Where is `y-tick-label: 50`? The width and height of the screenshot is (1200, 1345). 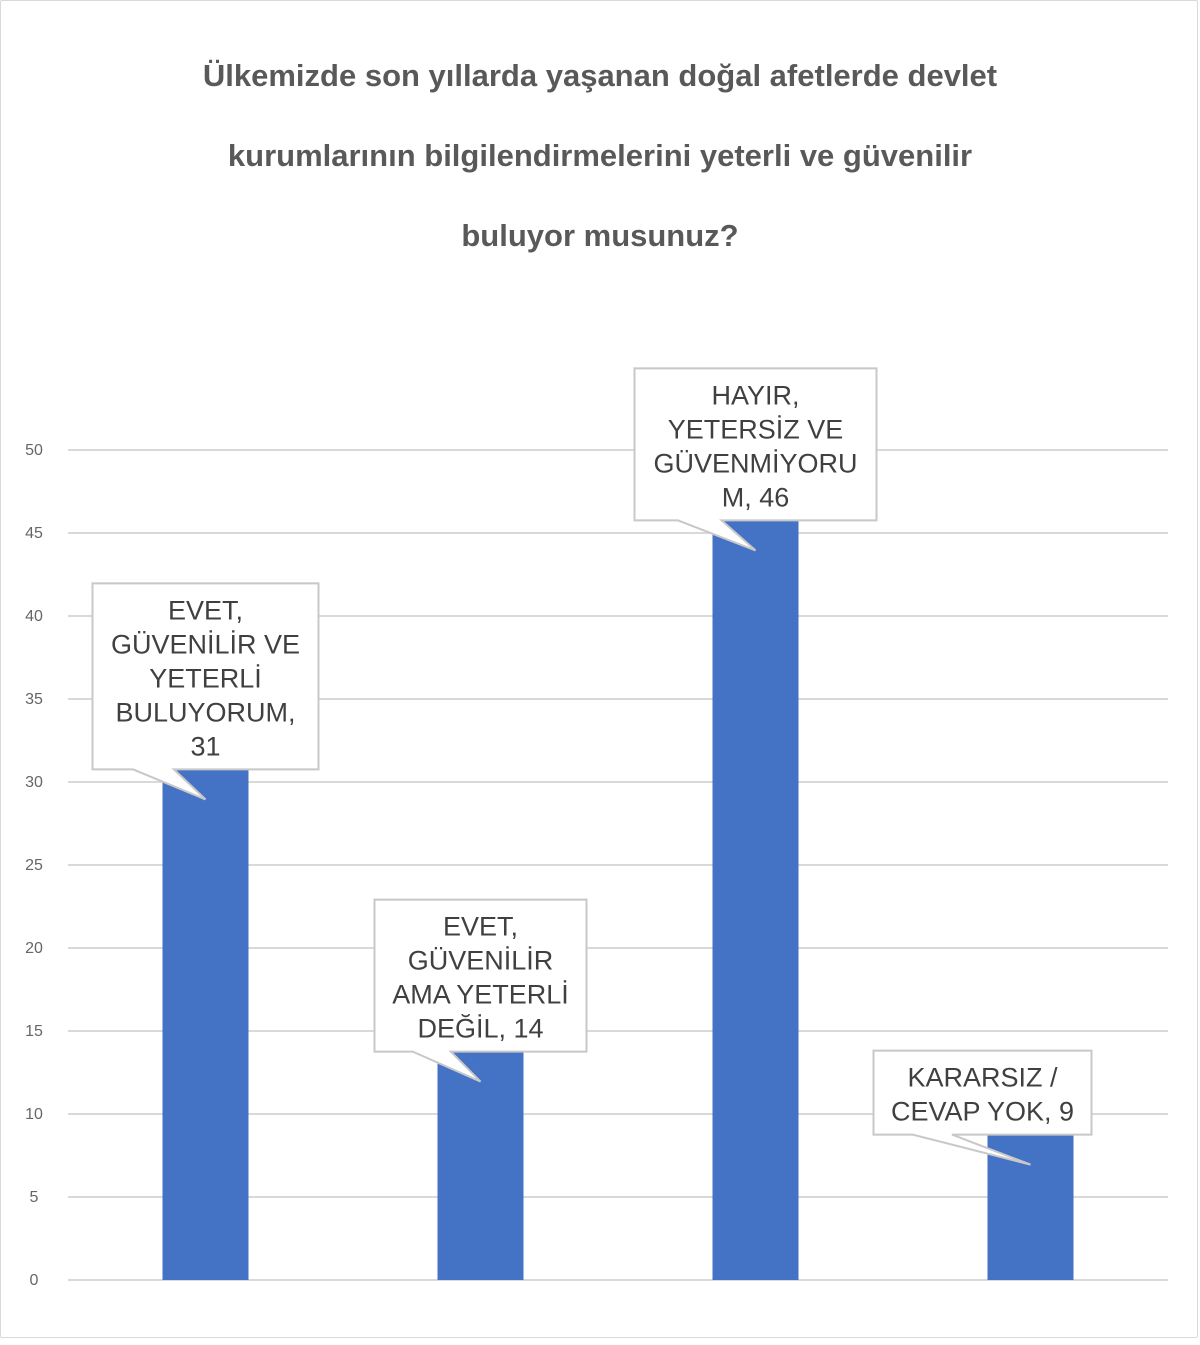 y-tick-label: 50 is located at coordinates (34, 450).